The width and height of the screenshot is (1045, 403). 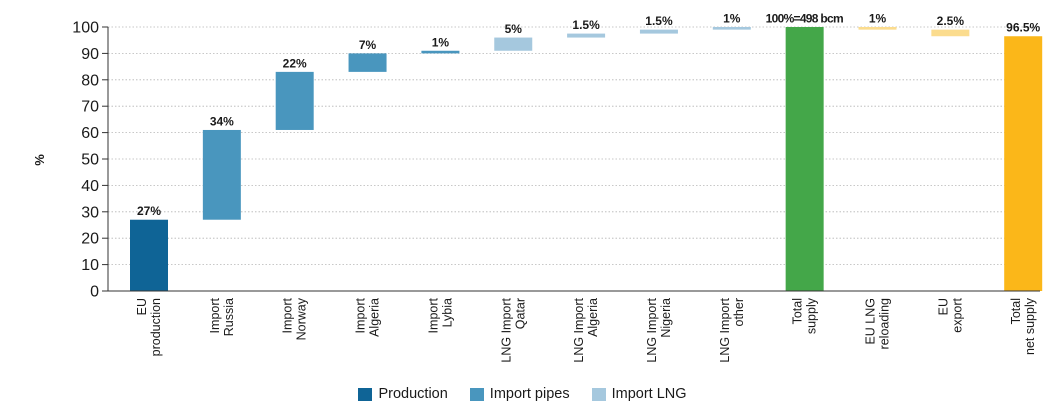 What do you see at coordinates (90, 265) in the screenshot?
I see `y-tick-label: 10` at bounding box center [90, 265].